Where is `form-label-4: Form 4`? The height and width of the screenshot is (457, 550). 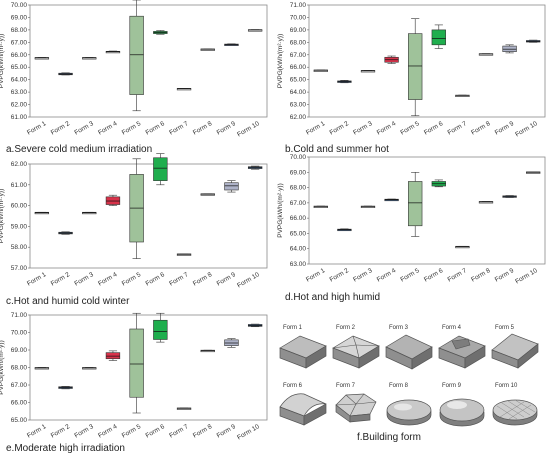
form-label-4: Form 4 is located at coordinates (452, 328).